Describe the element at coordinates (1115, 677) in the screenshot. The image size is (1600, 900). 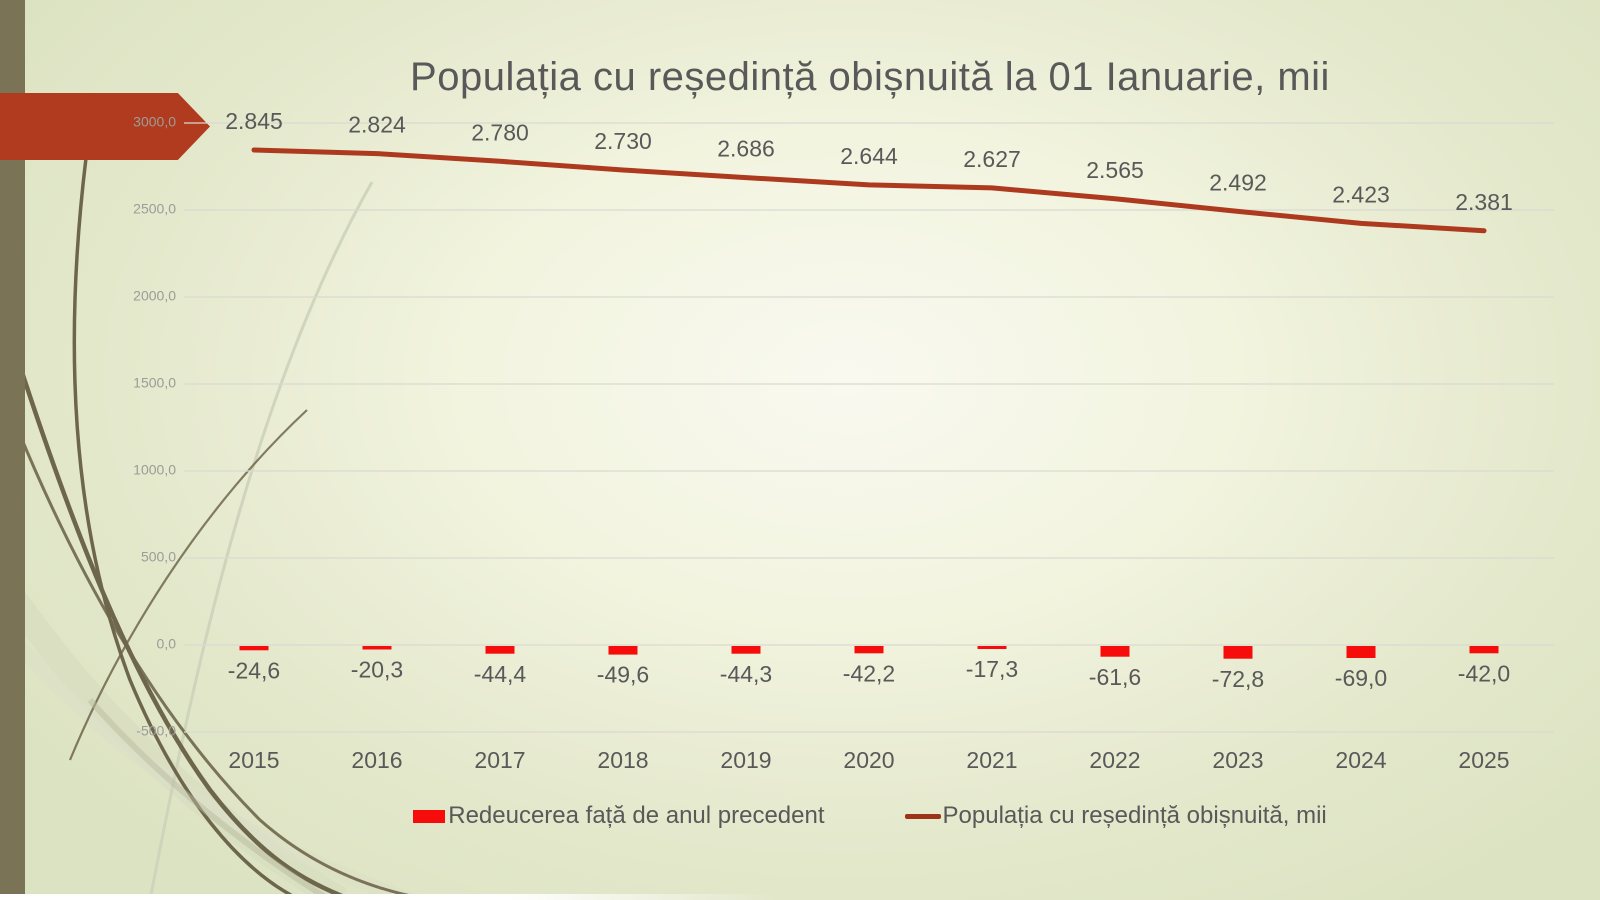
I see `bar-data-label: -61,6` at that location.